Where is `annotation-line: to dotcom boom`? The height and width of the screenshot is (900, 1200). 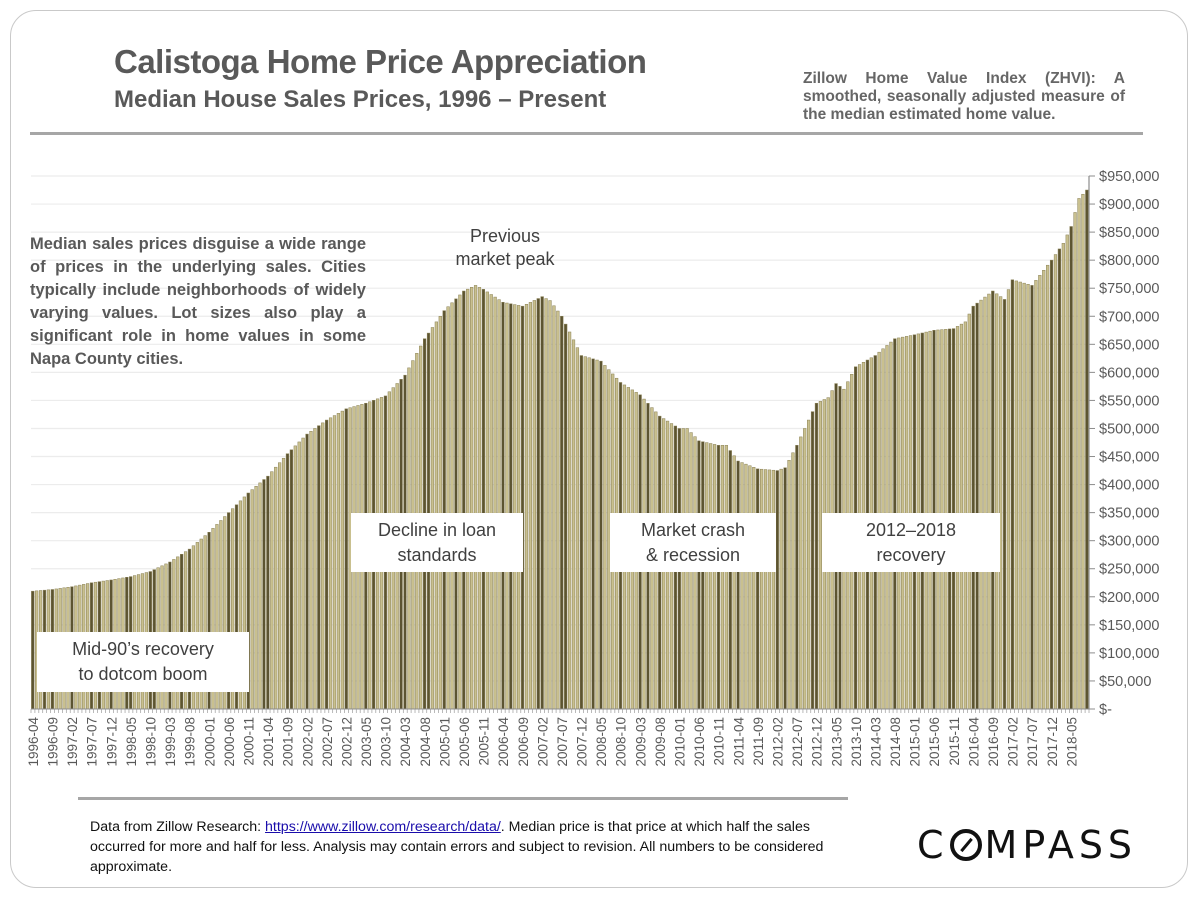
annotation-line: to dotcom boom is located at coordinates (143, 674).